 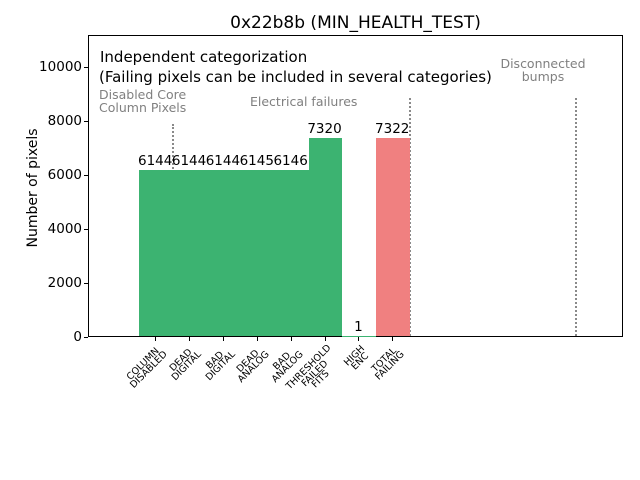 I want to click on group-label-disabled-core-column-pixels: Disabled Core Column Pixels, so click(x=143, y=101).